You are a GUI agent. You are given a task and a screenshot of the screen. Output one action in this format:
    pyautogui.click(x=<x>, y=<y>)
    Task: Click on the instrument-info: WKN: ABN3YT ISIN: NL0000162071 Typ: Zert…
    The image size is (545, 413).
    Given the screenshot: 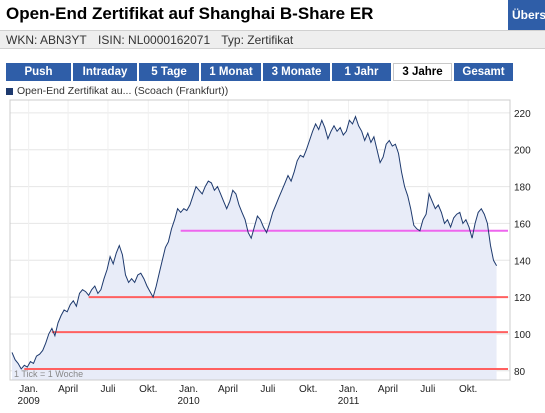 What is the action you would take?
    pyautogui.click(x=272, y=39)
    